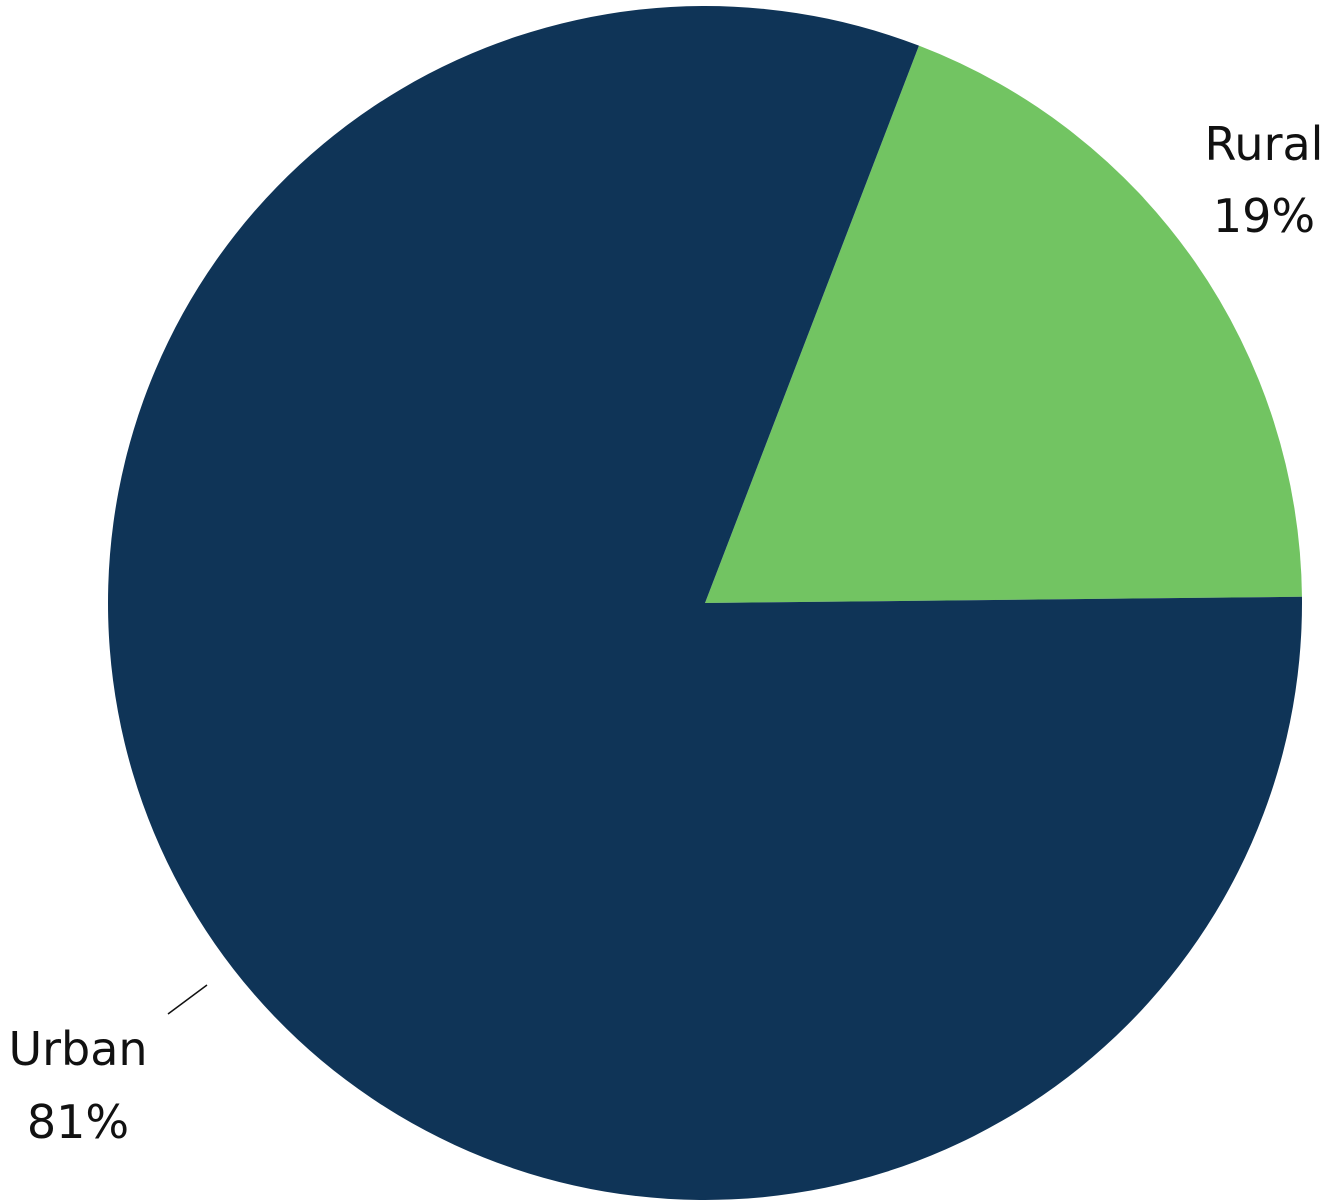 The image size is (1333, 1203). I want to click on urban-label: Urban, so click(77, 1049).